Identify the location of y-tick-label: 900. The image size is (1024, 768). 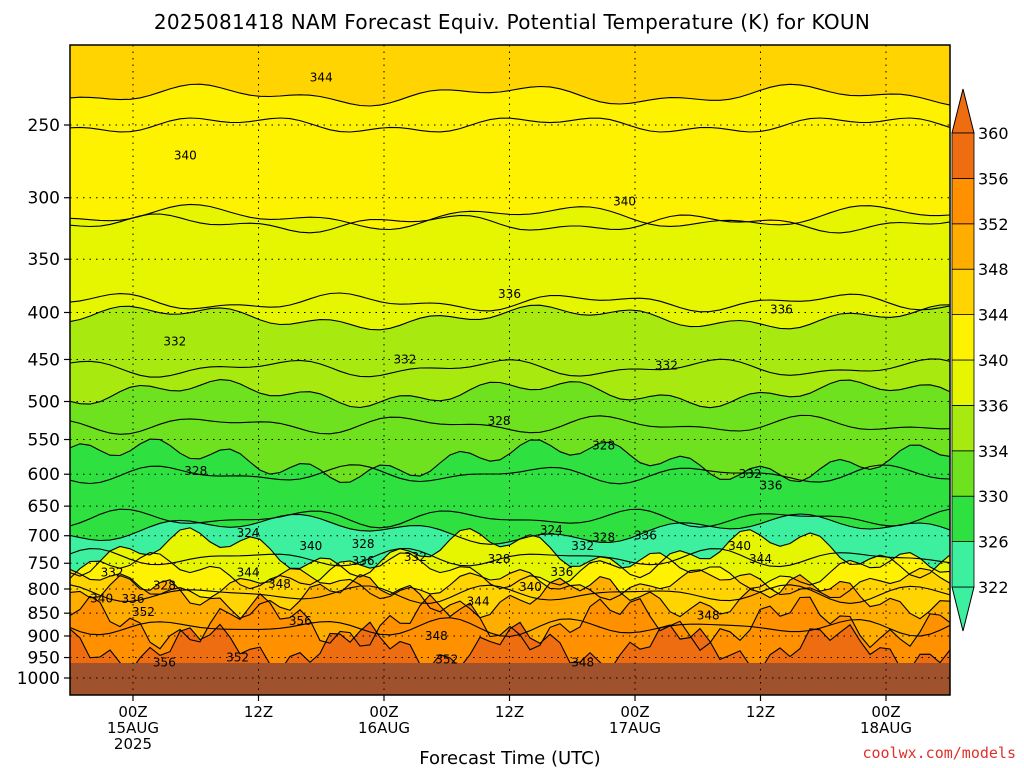
(44, 637).